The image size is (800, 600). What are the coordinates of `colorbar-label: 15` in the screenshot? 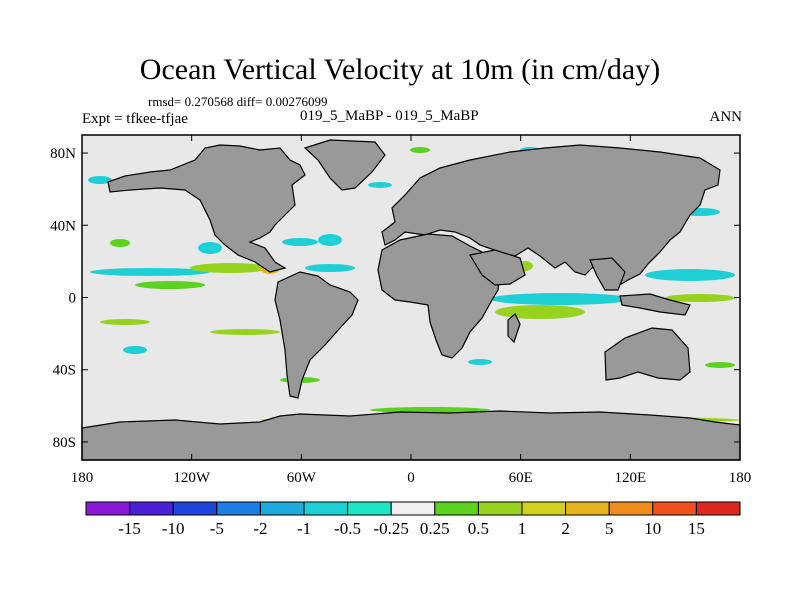 It's located at (696, 528).